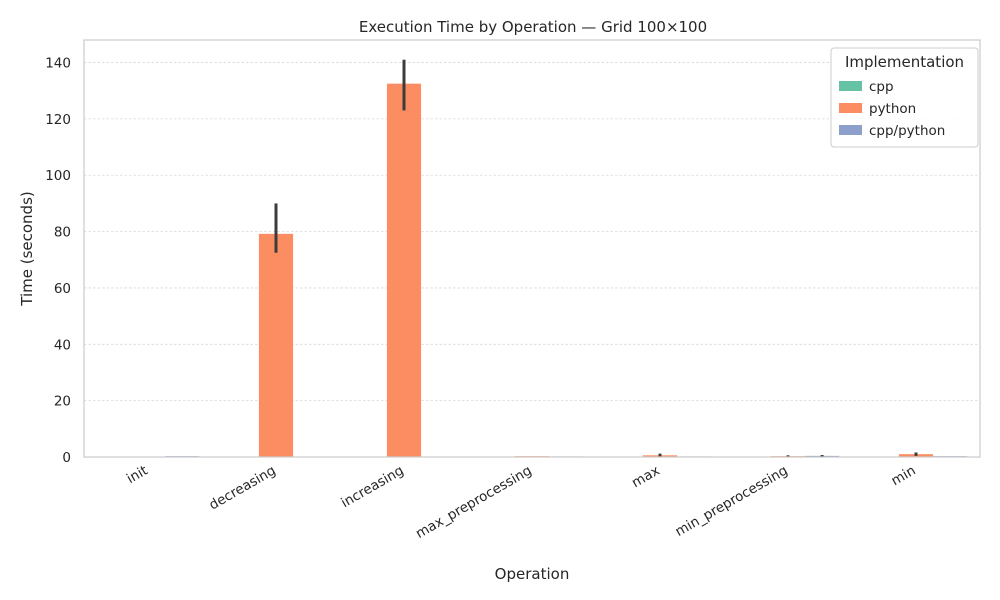  What do you see at coordinates (62, 233) in the screenshot?
I see `y-tick-label: 80` at bounding box center [62, 233].